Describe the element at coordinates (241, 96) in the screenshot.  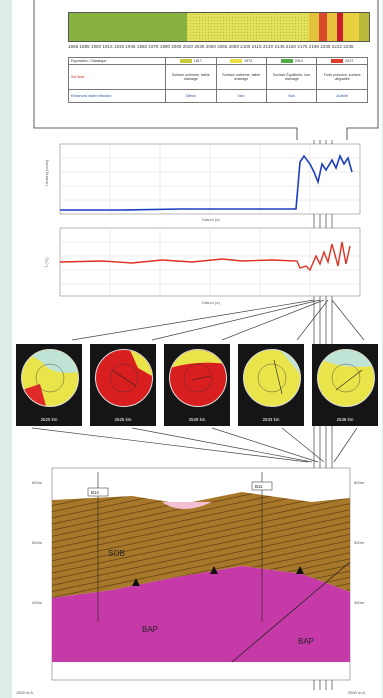
I see `legend-status-2: Non` at that location.